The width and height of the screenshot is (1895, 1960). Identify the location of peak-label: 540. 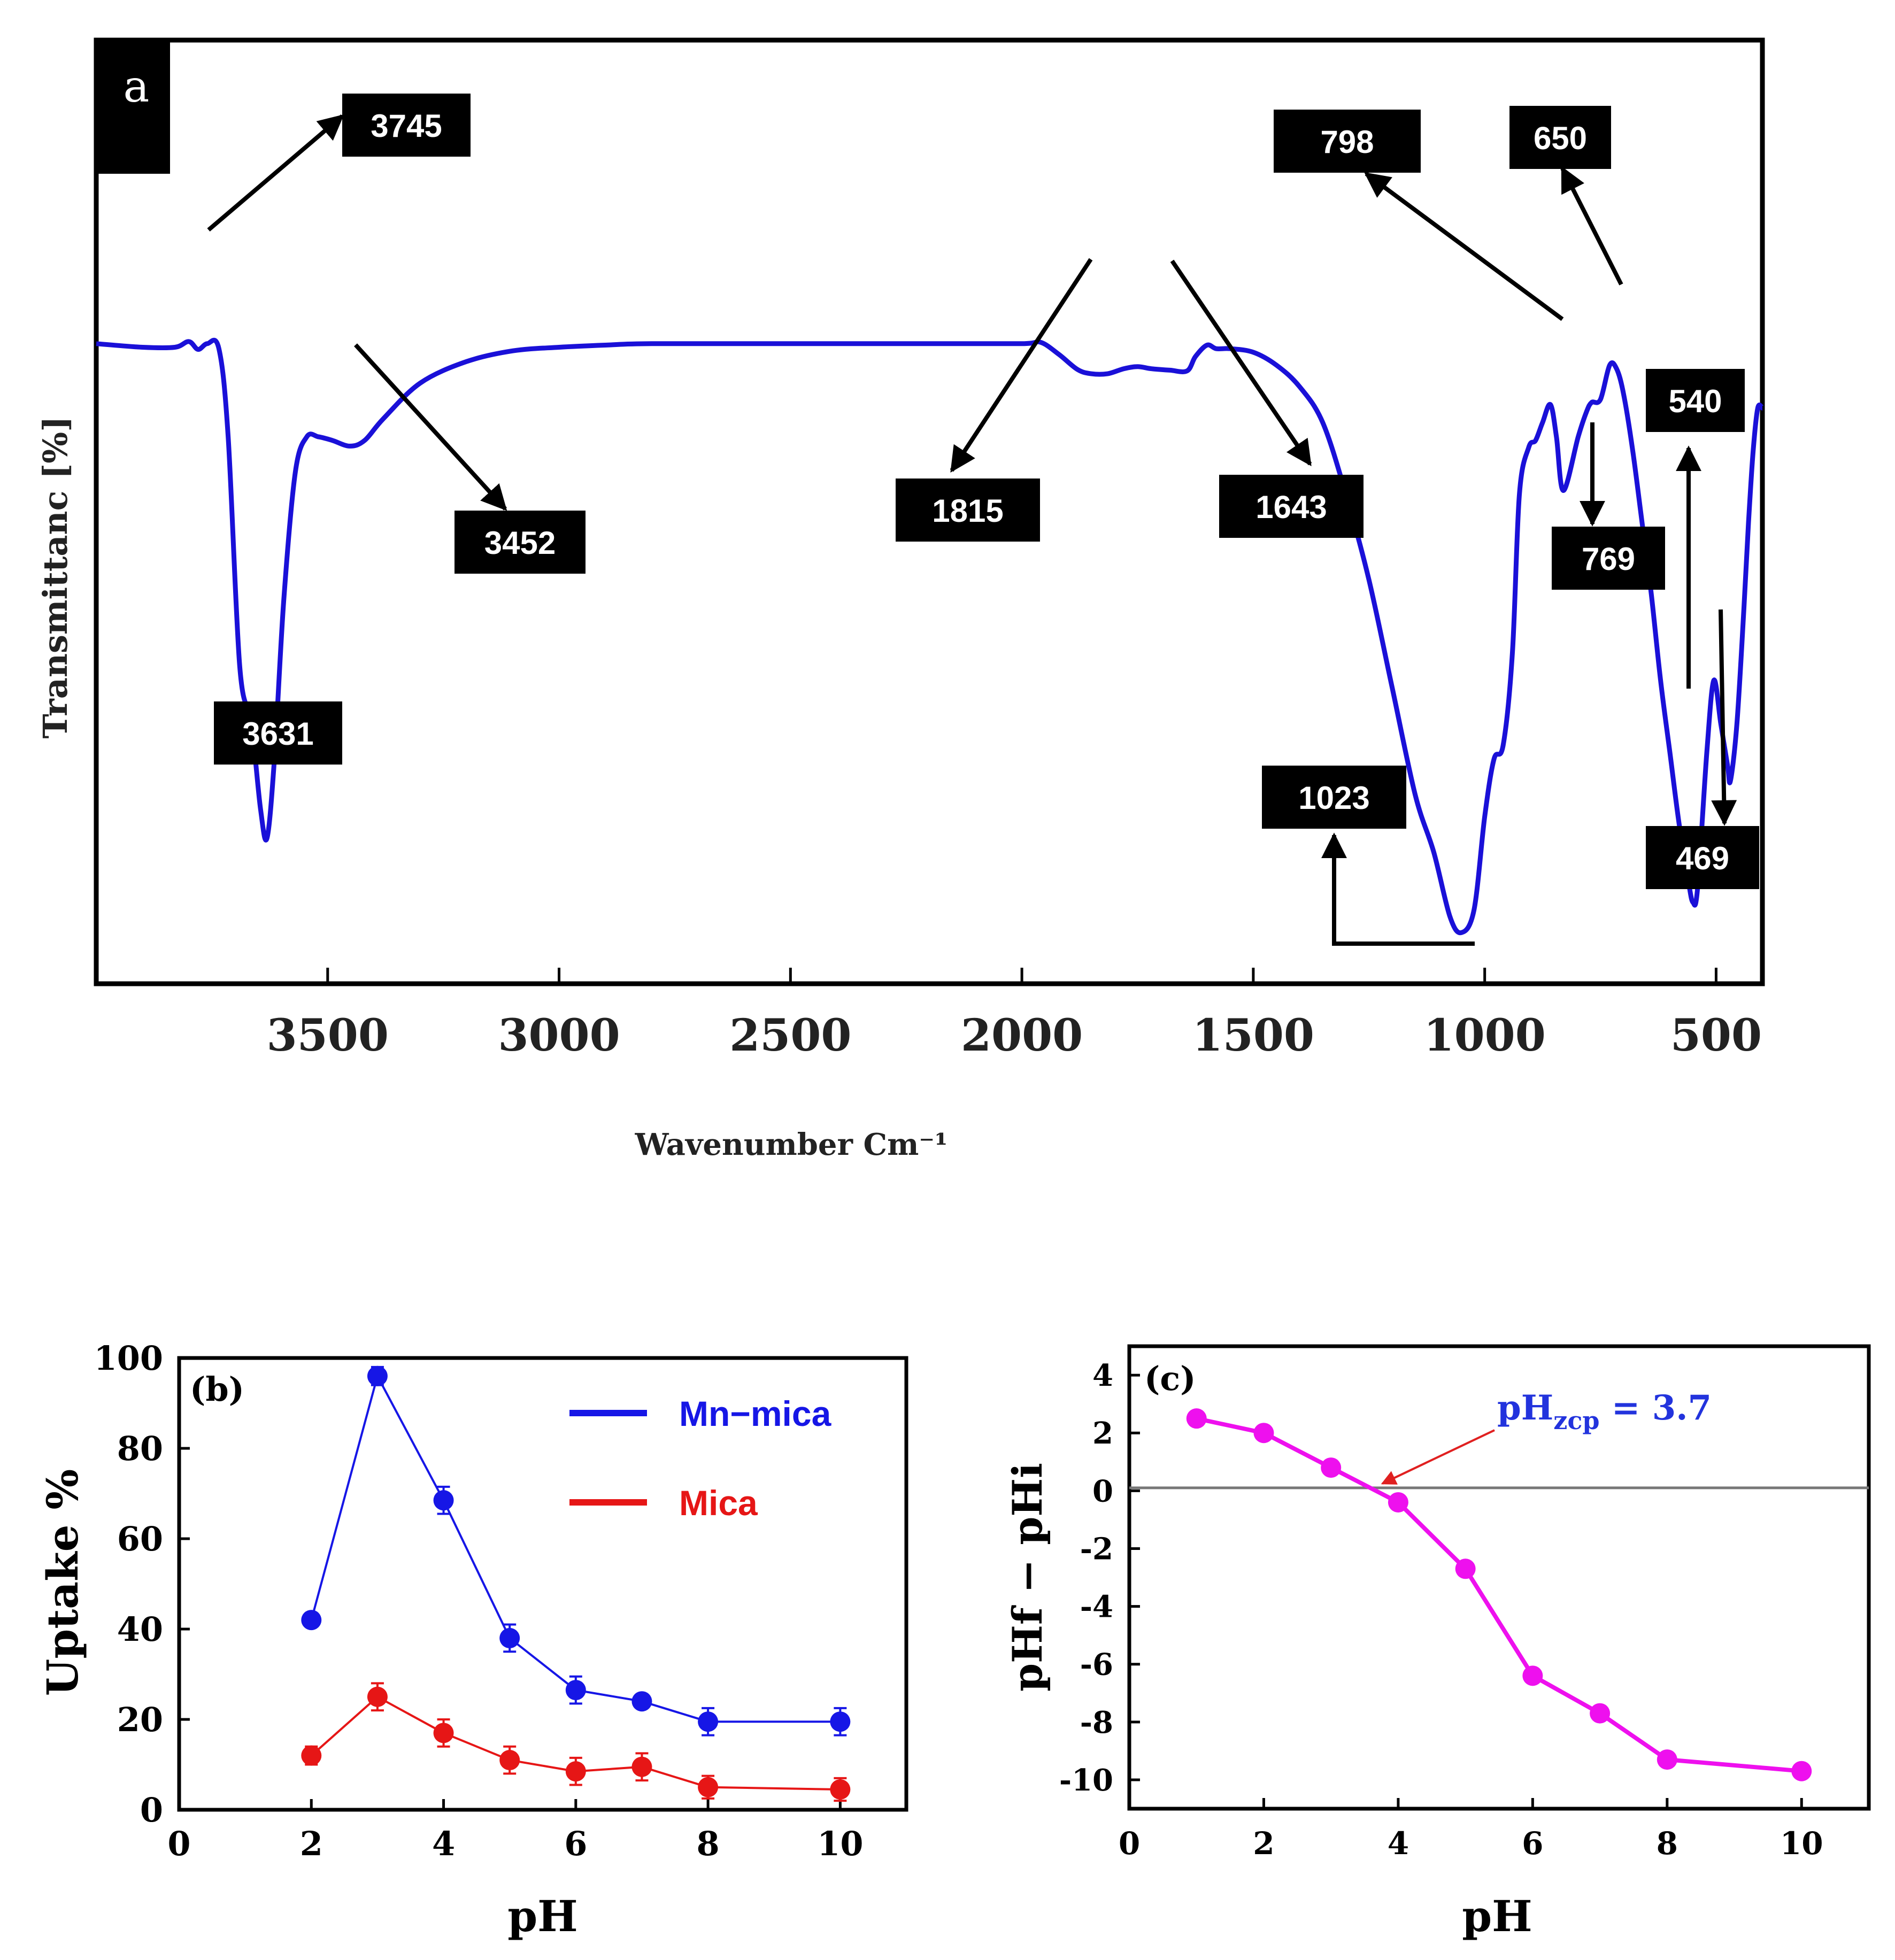
(1695, 401).